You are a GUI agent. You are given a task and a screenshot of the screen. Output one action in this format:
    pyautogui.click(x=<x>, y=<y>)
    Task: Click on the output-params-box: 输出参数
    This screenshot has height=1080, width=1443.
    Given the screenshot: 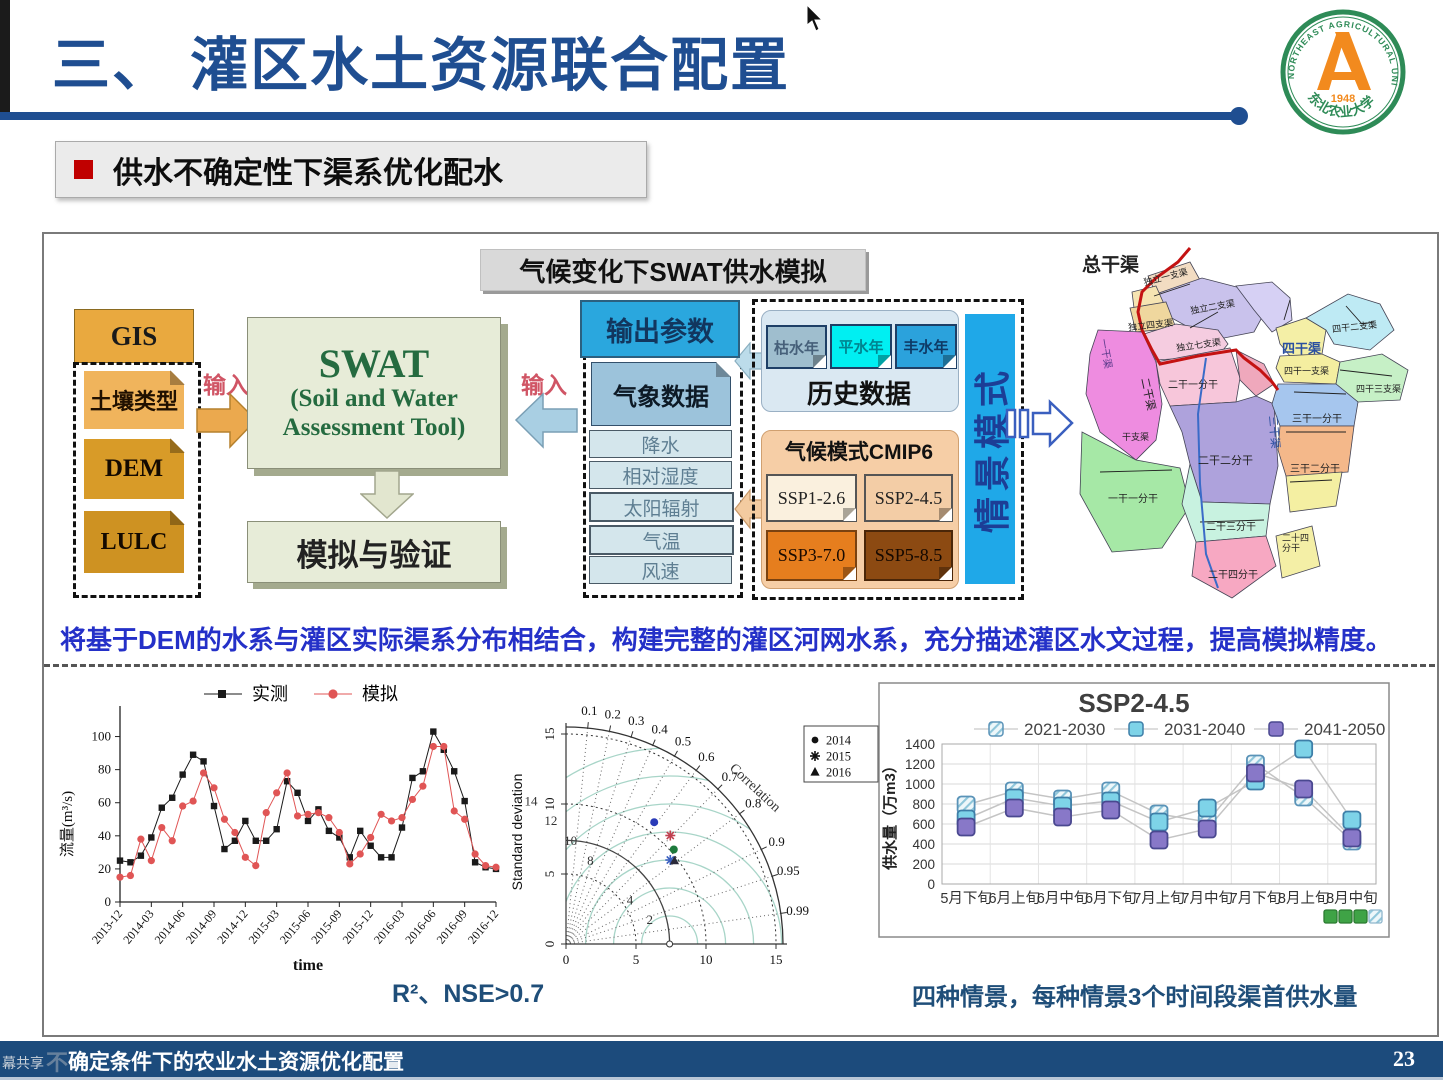 What is the action you would take?
    pyautogui.click(x=660, y=329)
    